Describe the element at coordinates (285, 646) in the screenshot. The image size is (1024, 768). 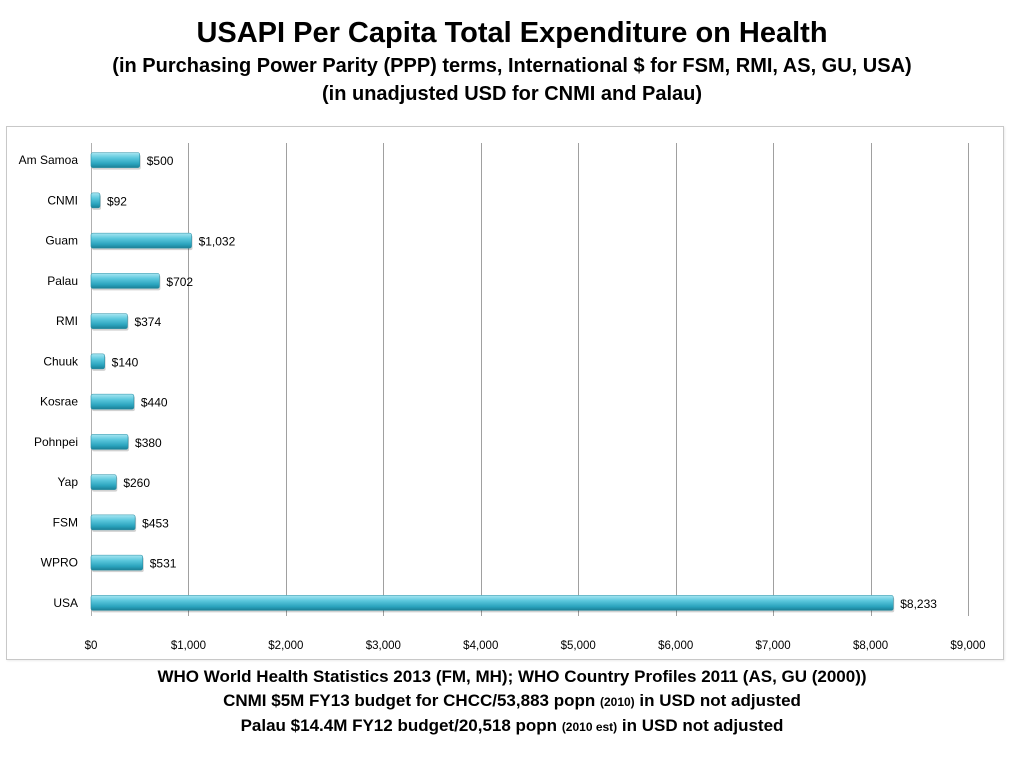
I see `x-tick-label: $2,000` at that location.